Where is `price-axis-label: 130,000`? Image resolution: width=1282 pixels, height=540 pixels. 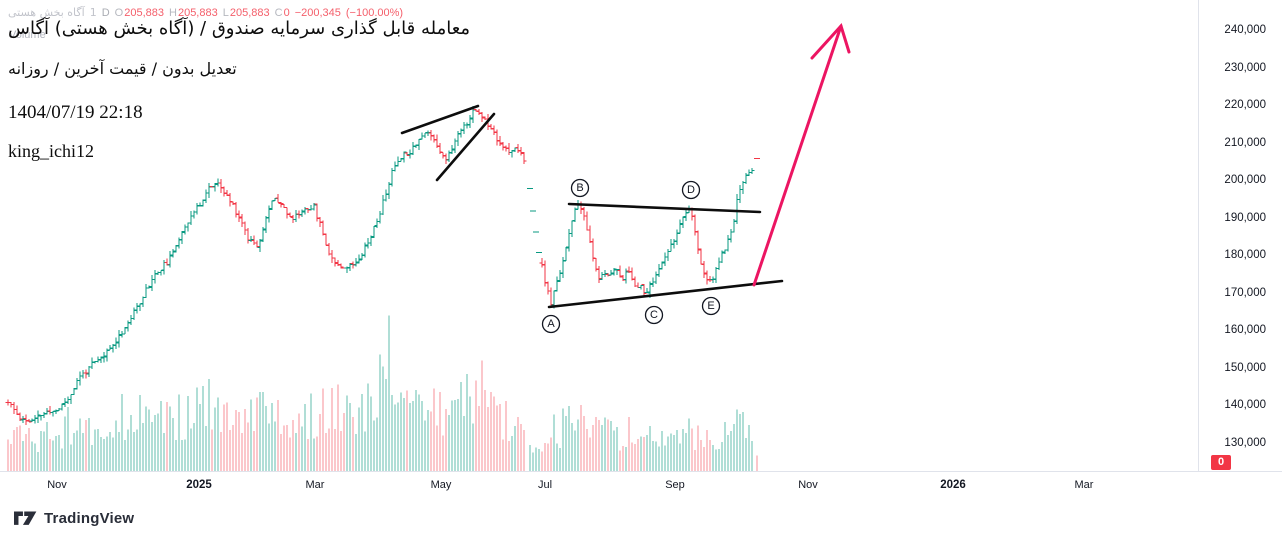
price-axis-label: 130,000 is located at coordinates (1245, 442).